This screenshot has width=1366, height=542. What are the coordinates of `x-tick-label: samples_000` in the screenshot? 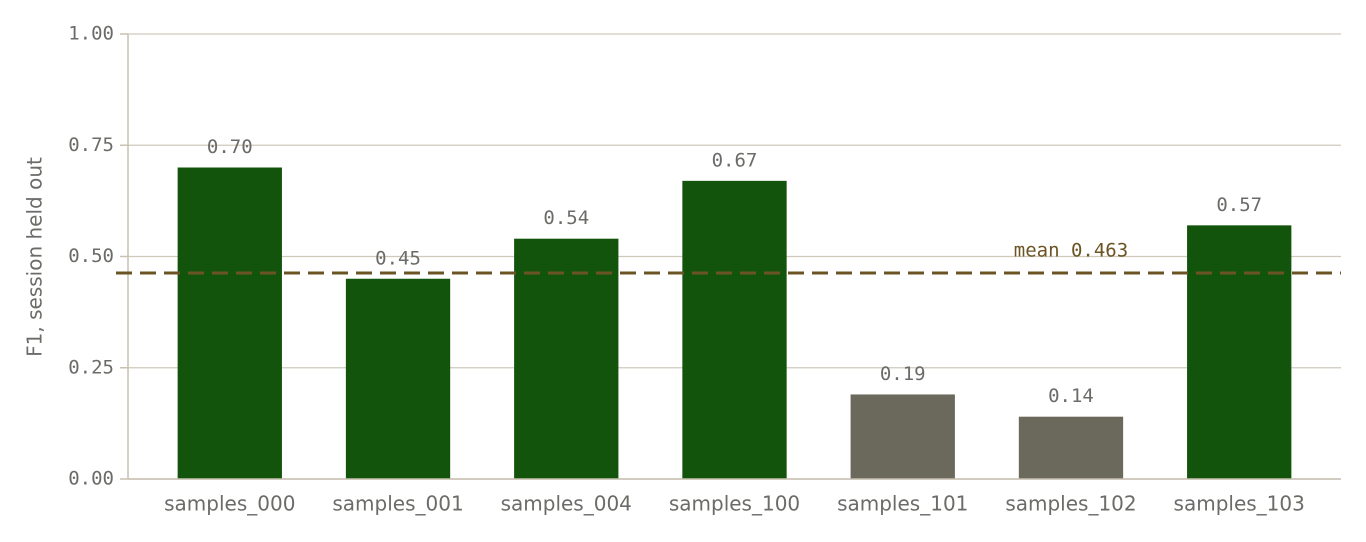 It's located at (229, 504).